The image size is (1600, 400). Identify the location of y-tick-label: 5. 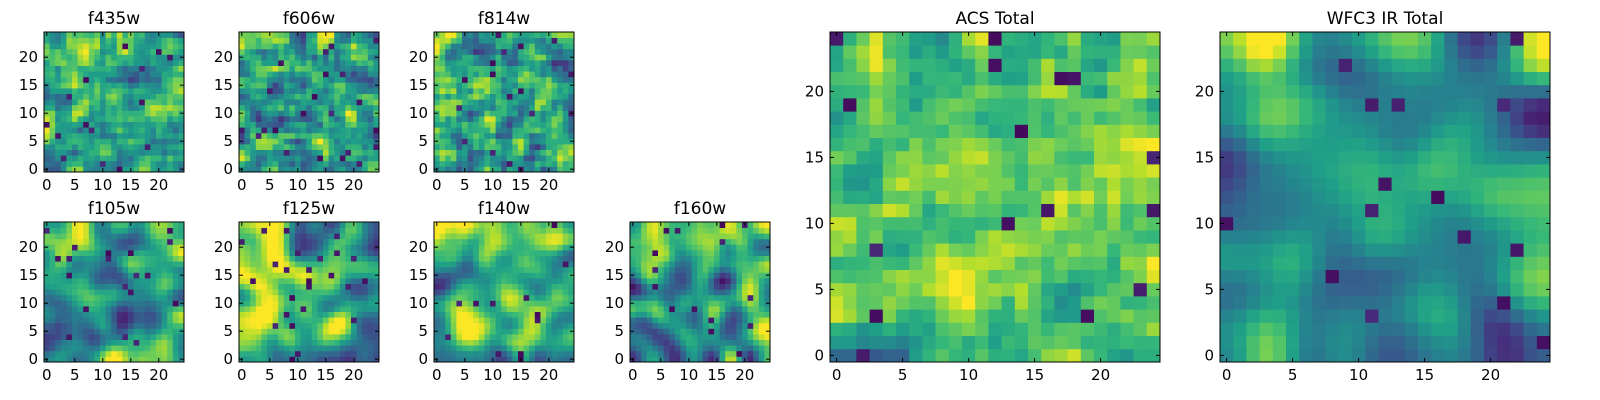
(619, 331).